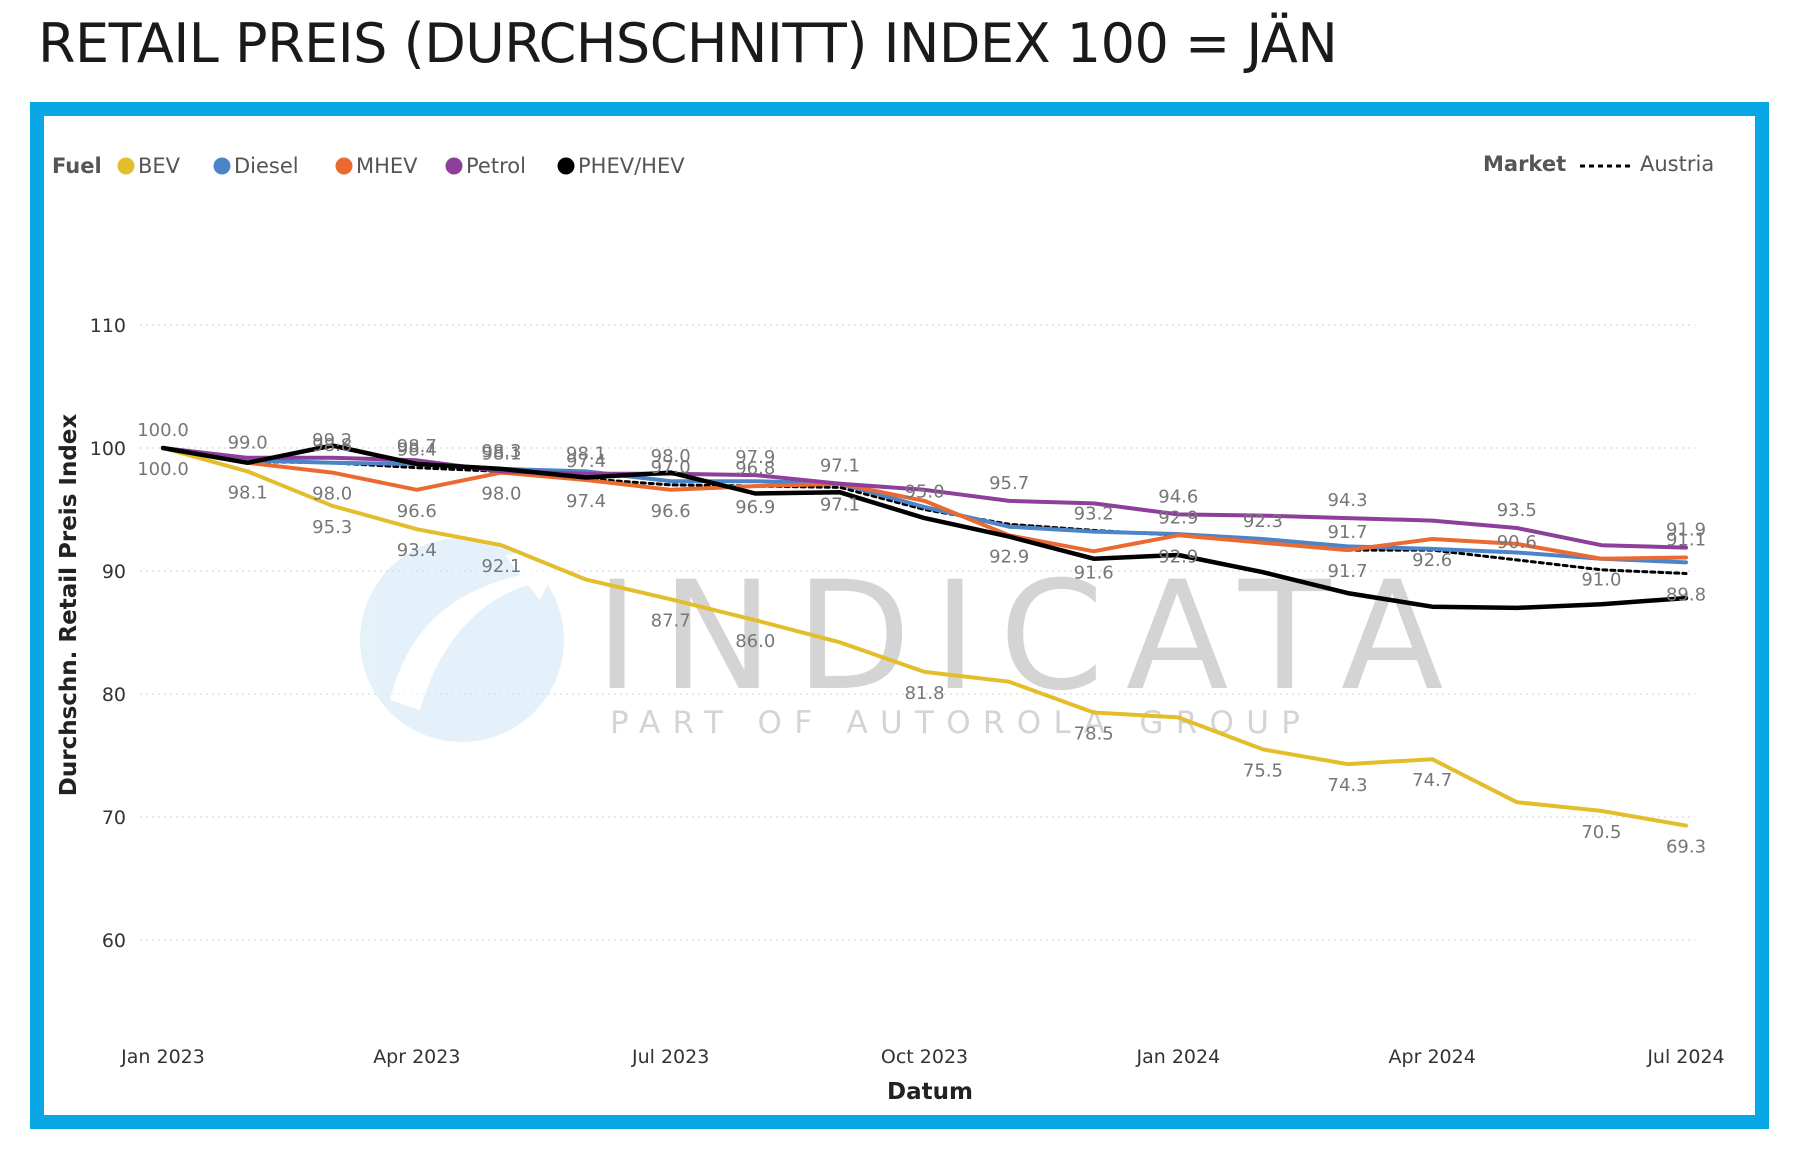 The height and width of the screenshot is (1153, 1800). I want to click on data-label-petrol: 98.1, so click(501, 453).